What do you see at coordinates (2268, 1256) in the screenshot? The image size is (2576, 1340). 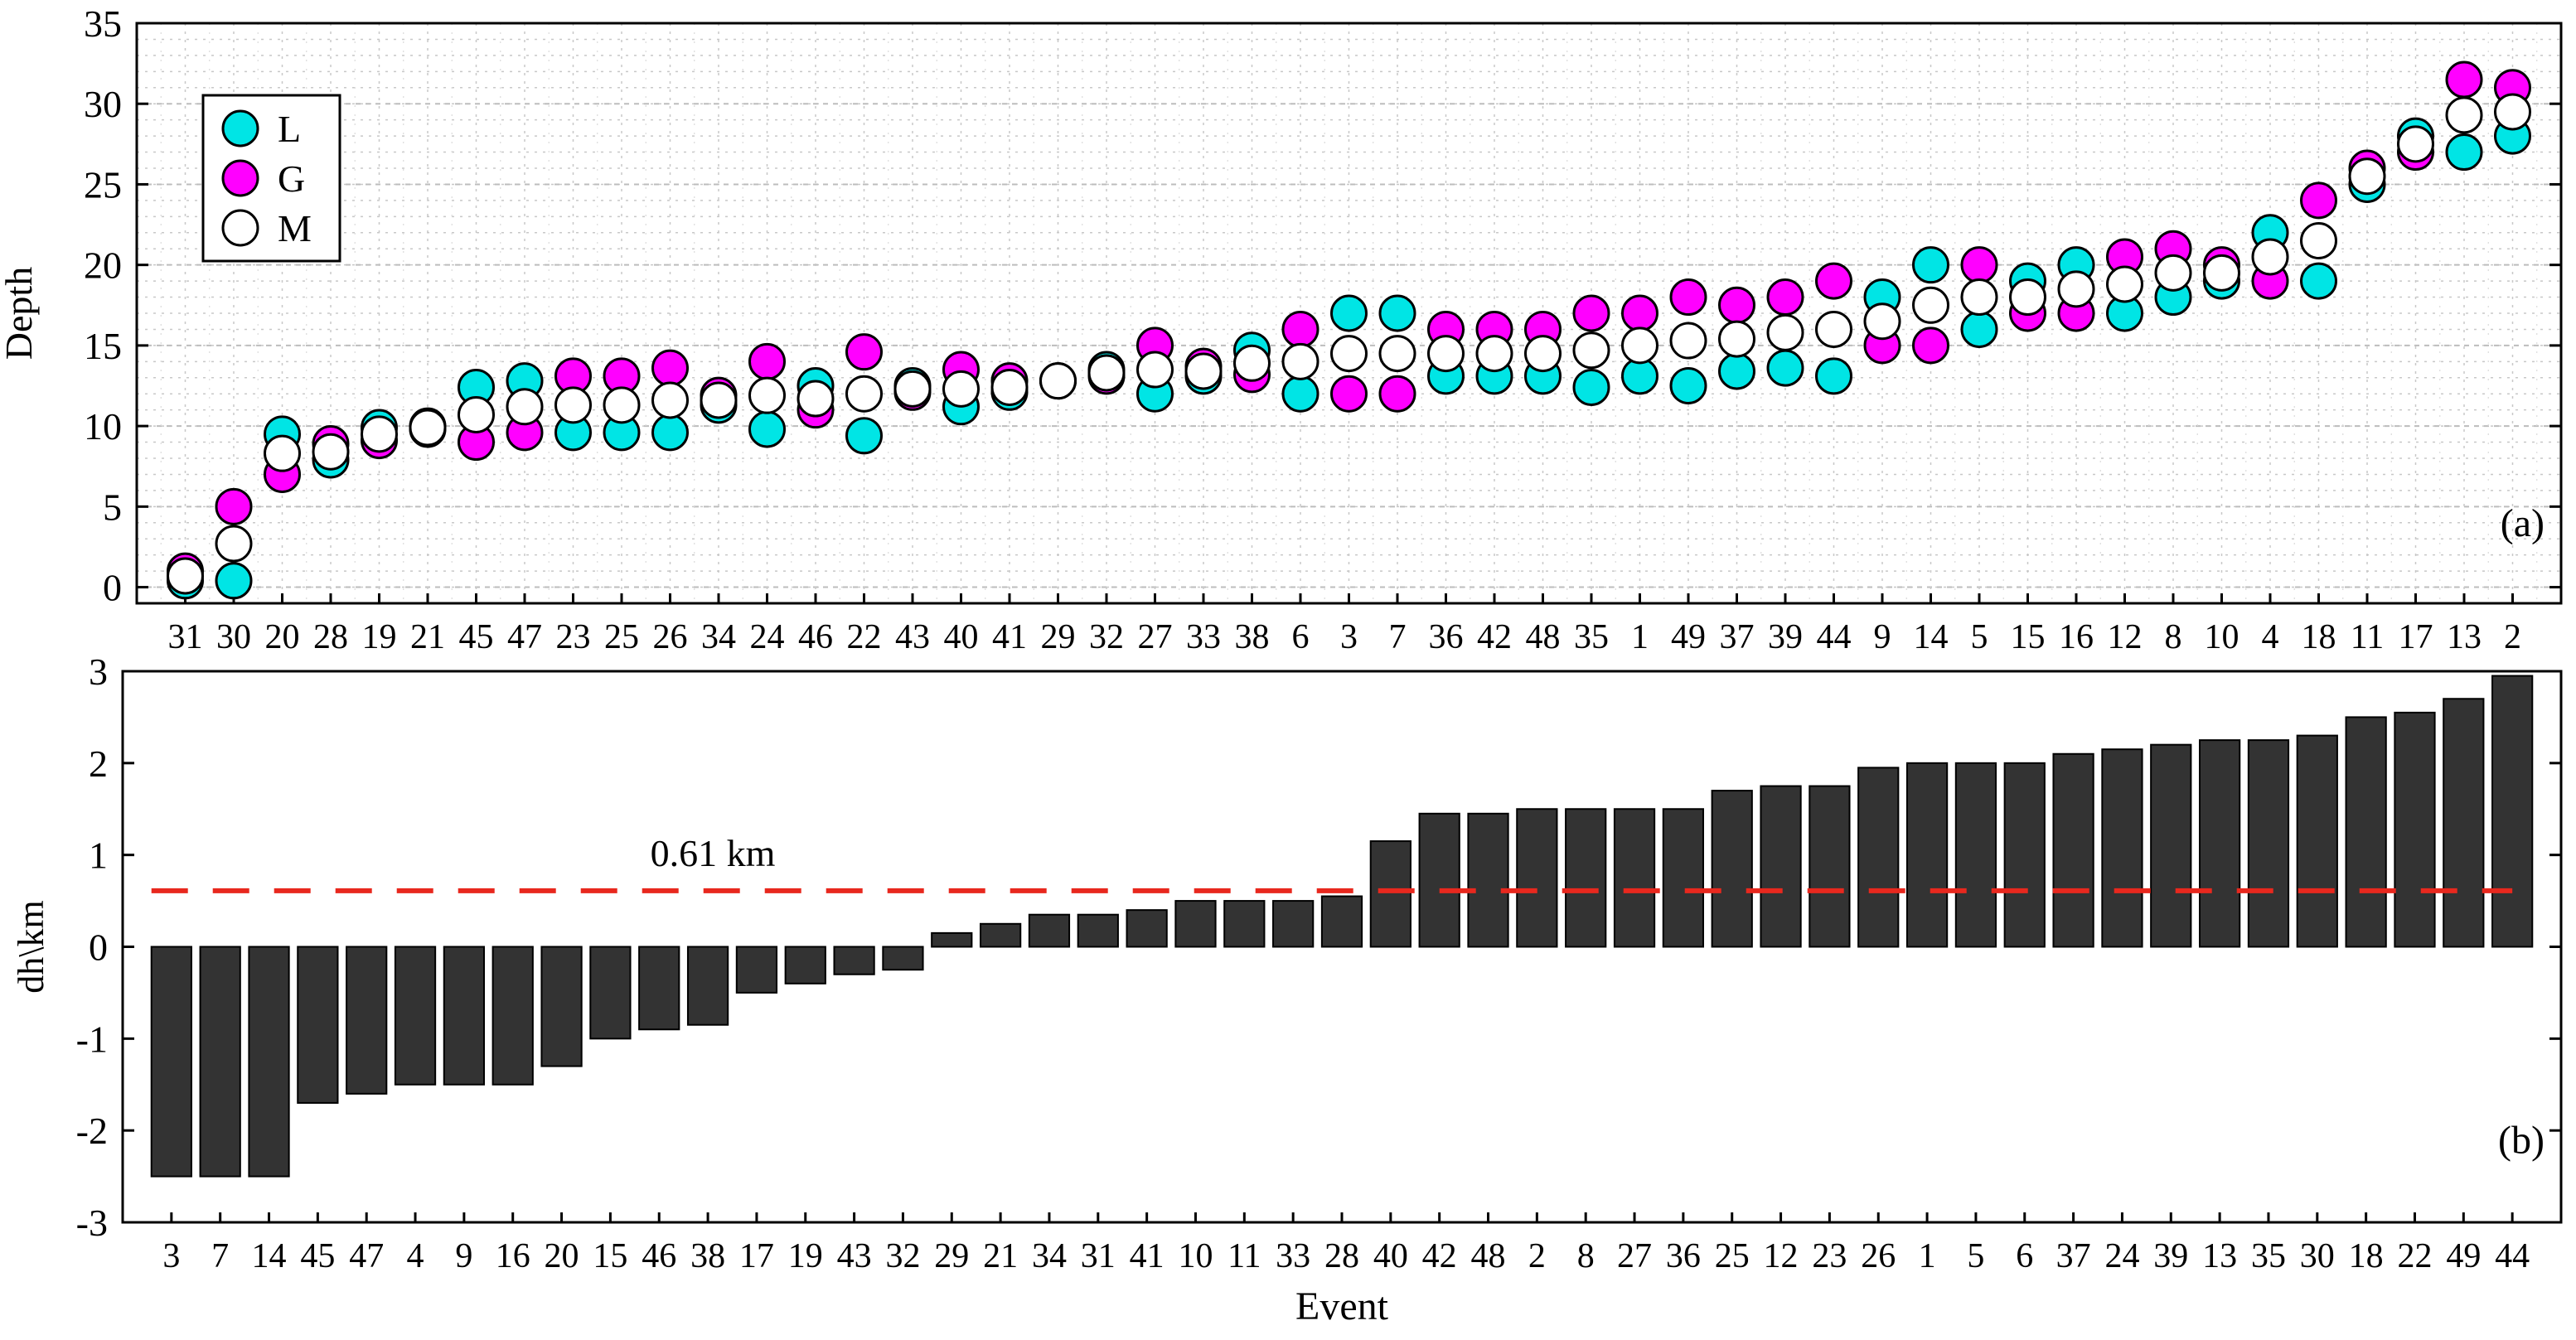 I see `x-tick-label: 35` at bounding box center [2268, 1256].